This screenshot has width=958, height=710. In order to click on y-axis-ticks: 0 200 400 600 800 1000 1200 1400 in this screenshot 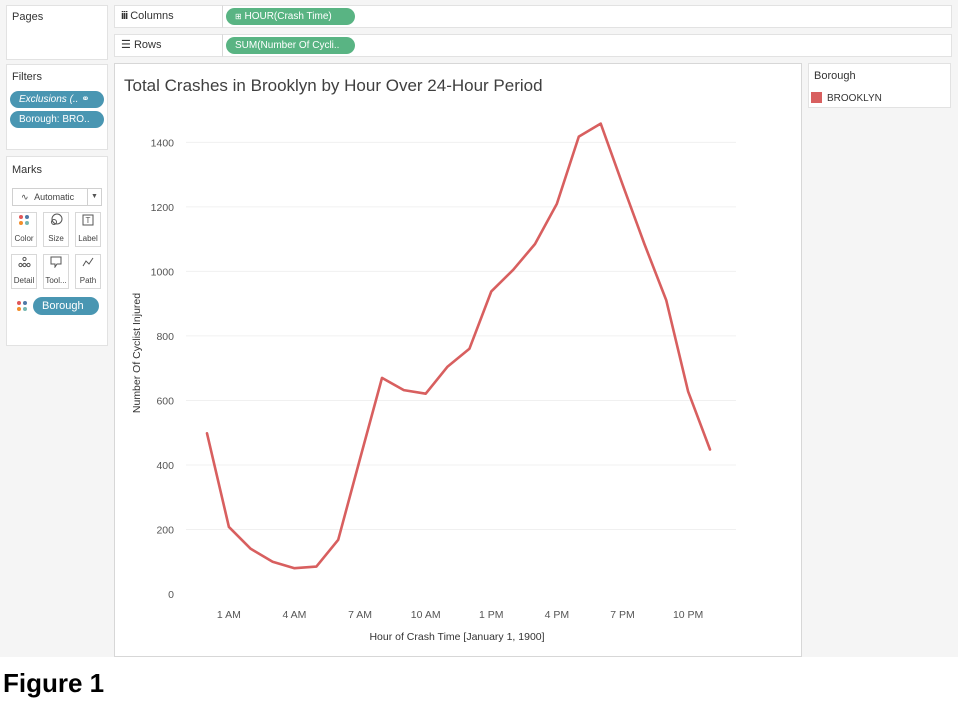, I will do `click(163, 369)`.